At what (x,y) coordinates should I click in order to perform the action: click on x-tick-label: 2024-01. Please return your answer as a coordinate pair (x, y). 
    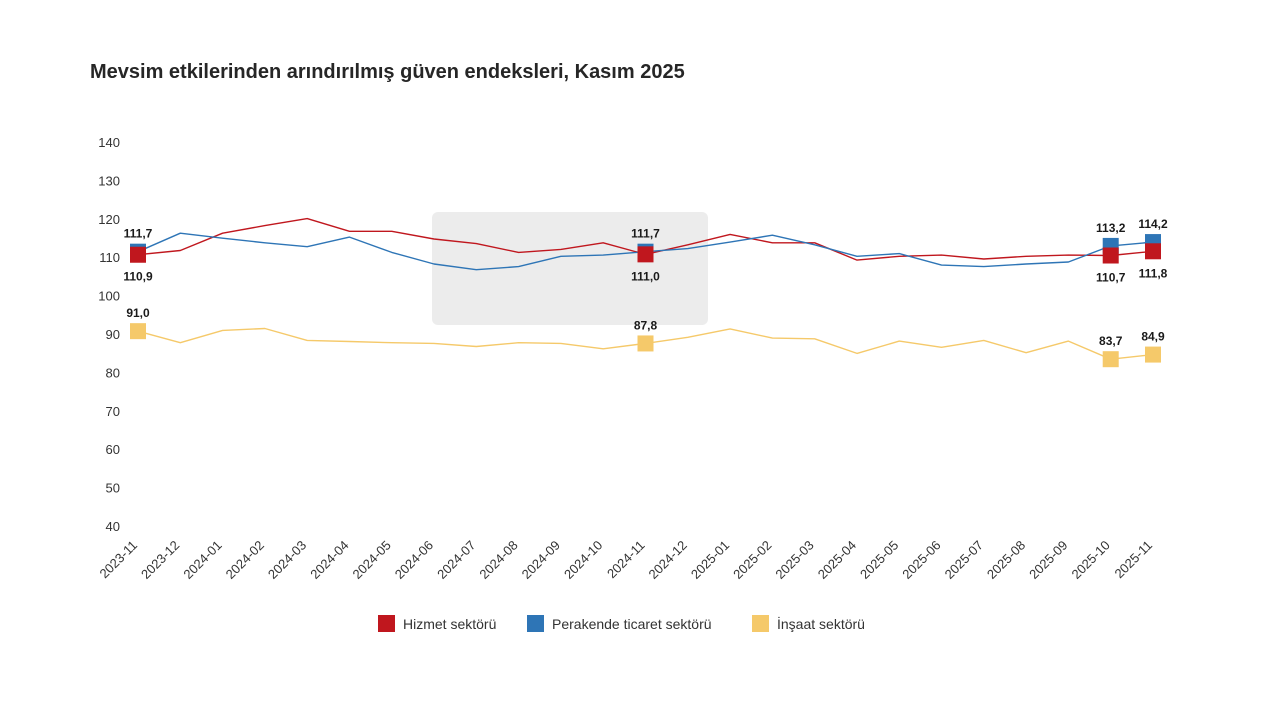
    Looking at the image, I should click on (202, 560).